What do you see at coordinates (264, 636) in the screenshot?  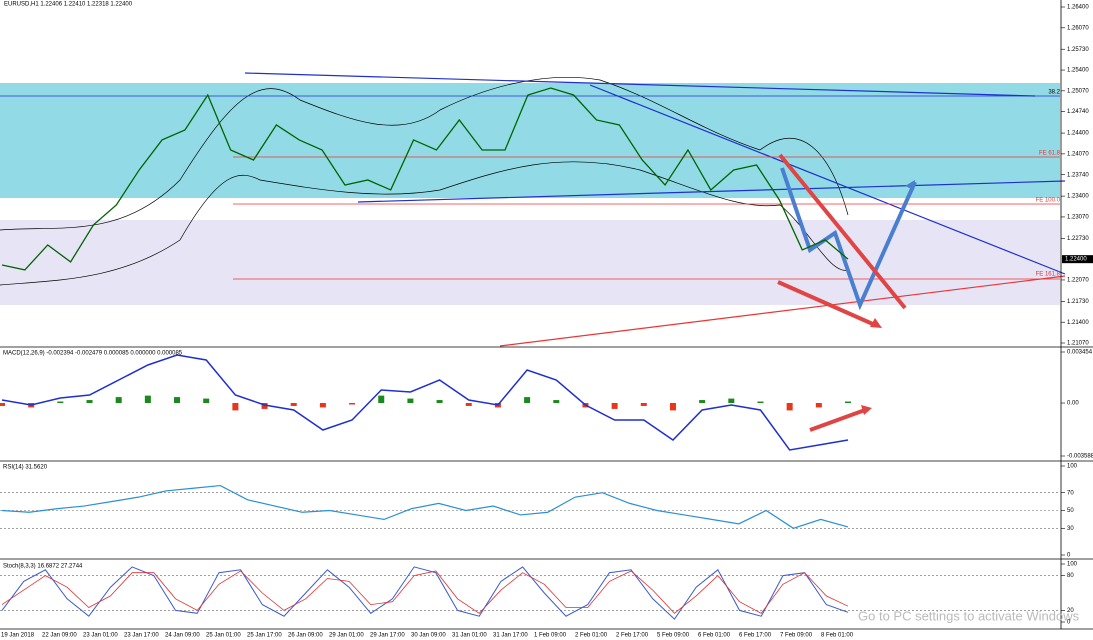 I see `x-tick-label: 25 Jan 17:00` at bounding box center [264, 636].